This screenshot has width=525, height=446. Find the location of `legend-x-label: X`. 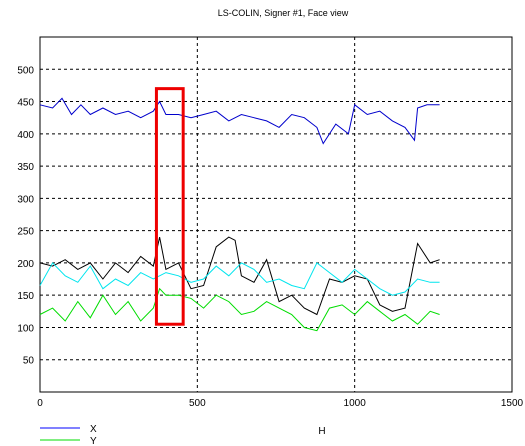

legend-x-label: X is located at coordinates (93, 429).